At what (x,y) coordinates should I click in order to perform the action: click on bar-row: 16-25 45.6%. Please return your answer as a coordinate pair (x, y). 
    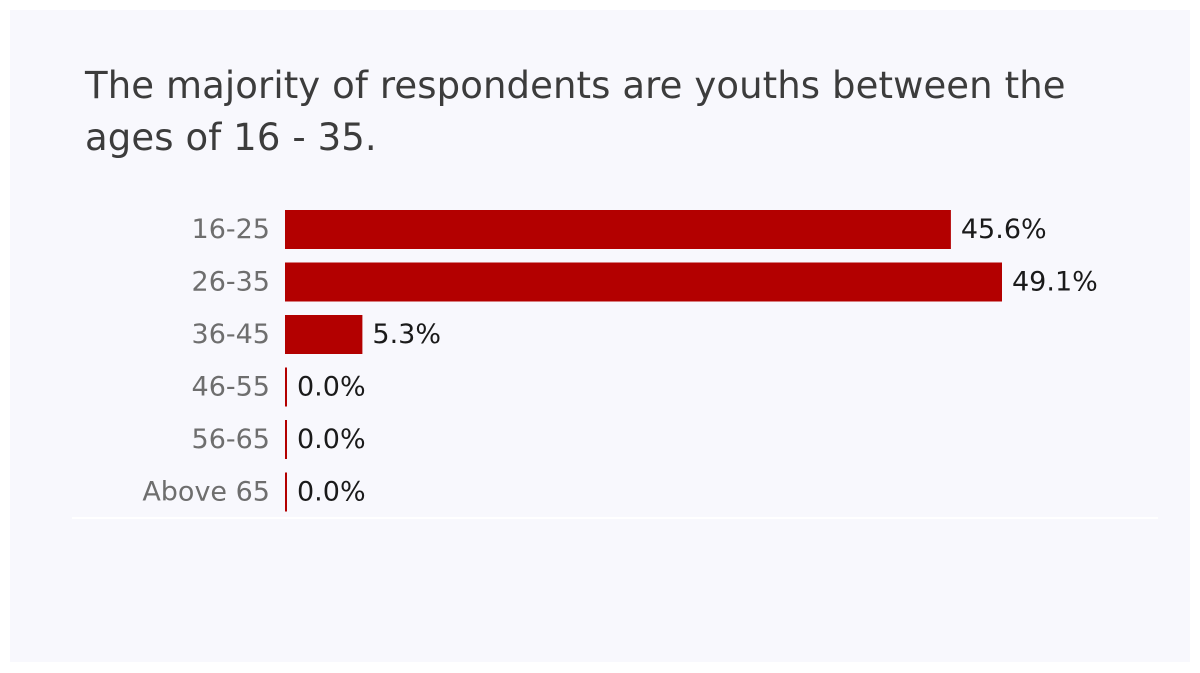
    Looking at the image, I should click on (619, 229).